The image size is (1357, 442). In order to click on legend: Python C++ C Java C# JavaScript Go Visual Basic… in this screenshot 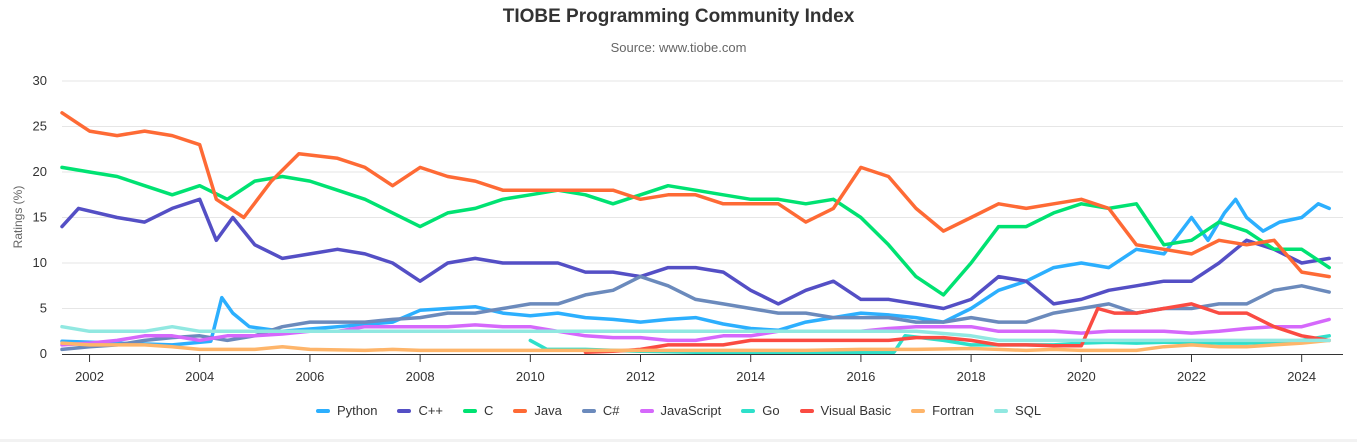, I will do `click(678, 410)`.